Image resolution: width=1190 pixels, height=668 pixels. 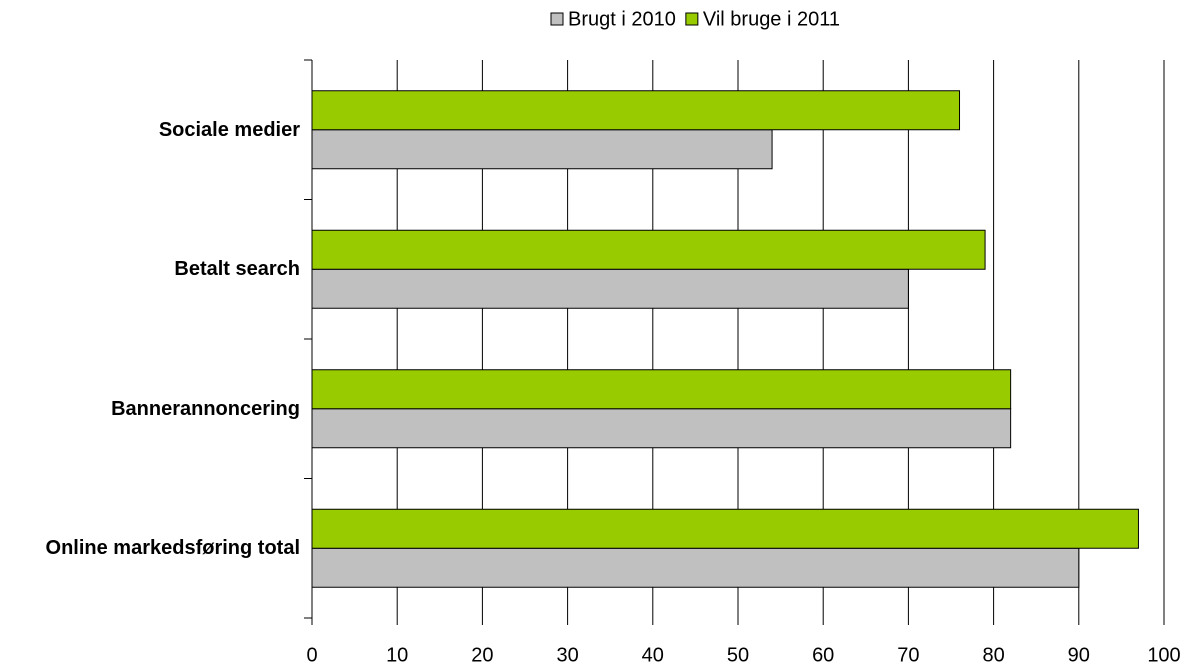 I want to click on y-tick-label-box: Online markedsføring total, so click(x=155, y=548).